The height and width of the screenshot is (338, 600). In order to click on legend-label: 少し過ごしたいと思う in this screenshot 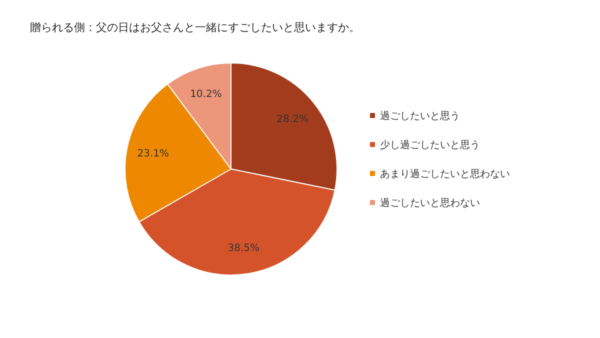, I will do `click(430, 145)`.